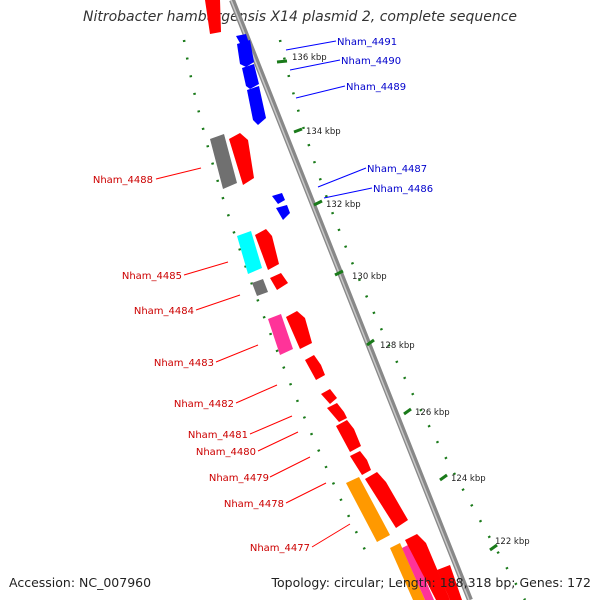  I want to click on tick-label: 128 kbp, so click(397, 346).